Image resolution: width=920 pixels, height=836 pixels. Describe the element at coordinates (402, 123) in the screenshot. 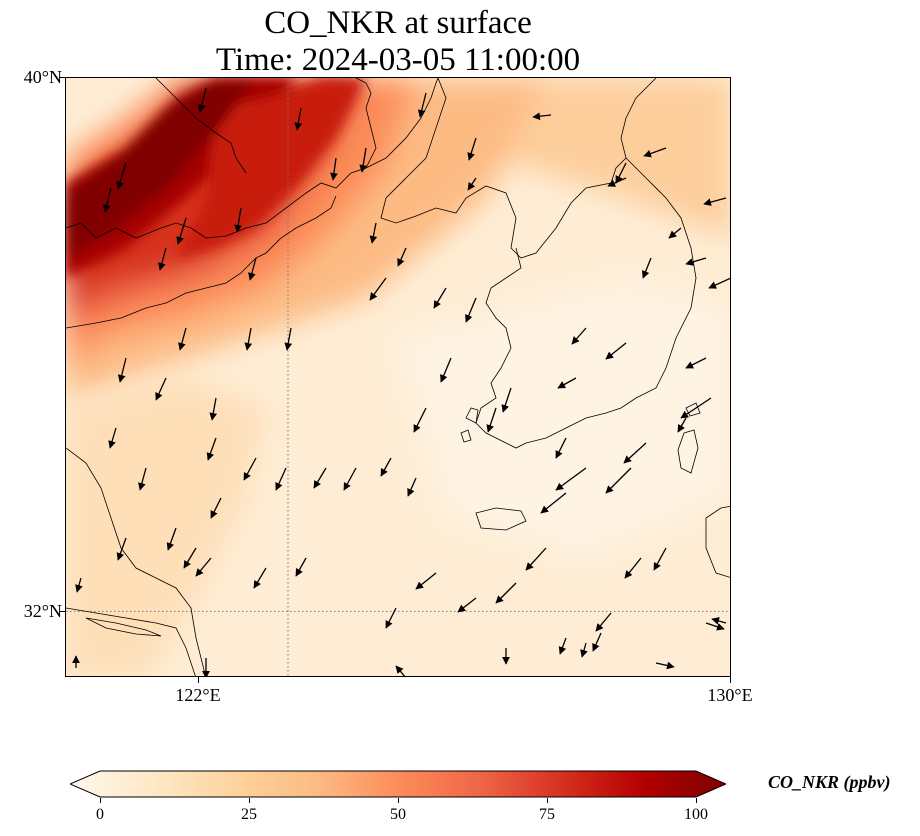

I see `coastline-liaodong` at that location.